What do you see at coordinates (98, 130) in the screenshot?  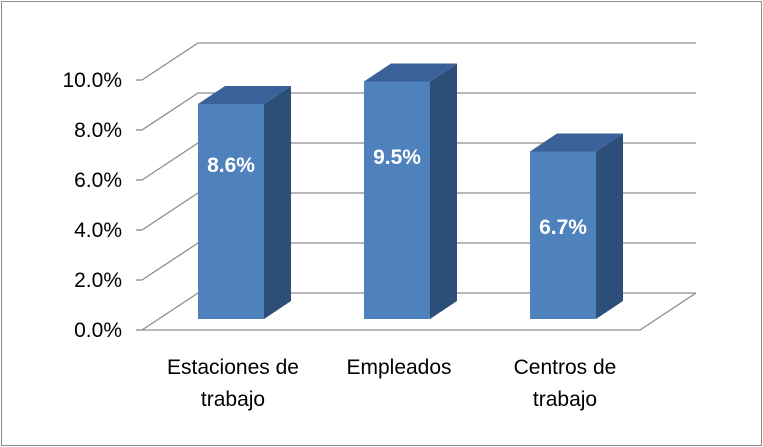 I see `y-tick-label: 8.0%` at bounding box center [98, 130].